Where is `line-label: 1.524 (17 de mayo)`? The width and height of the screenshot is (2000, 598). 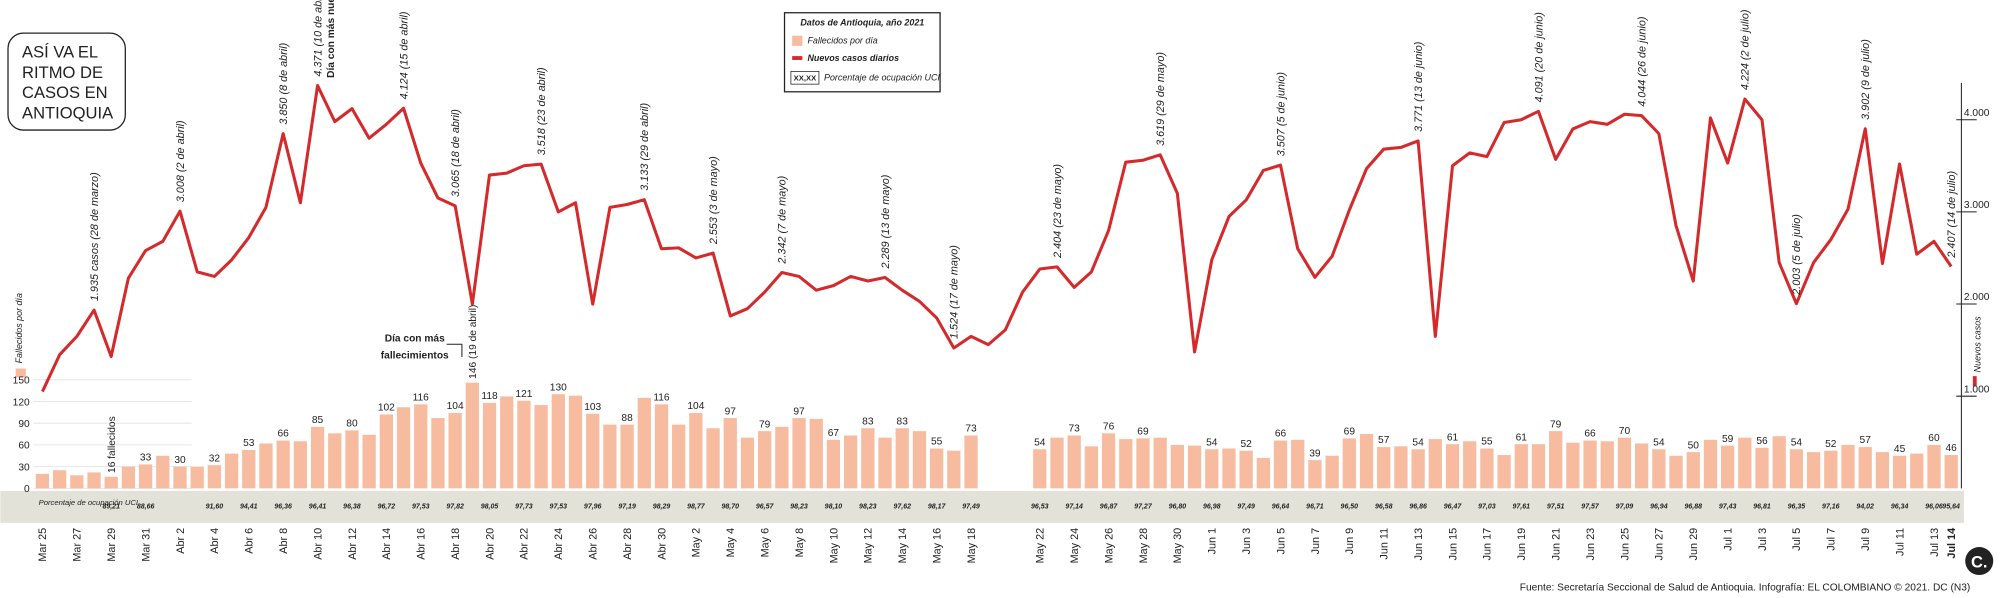
line-label: 1.524 (17 de mayo) is located at coordinates (955, 292).